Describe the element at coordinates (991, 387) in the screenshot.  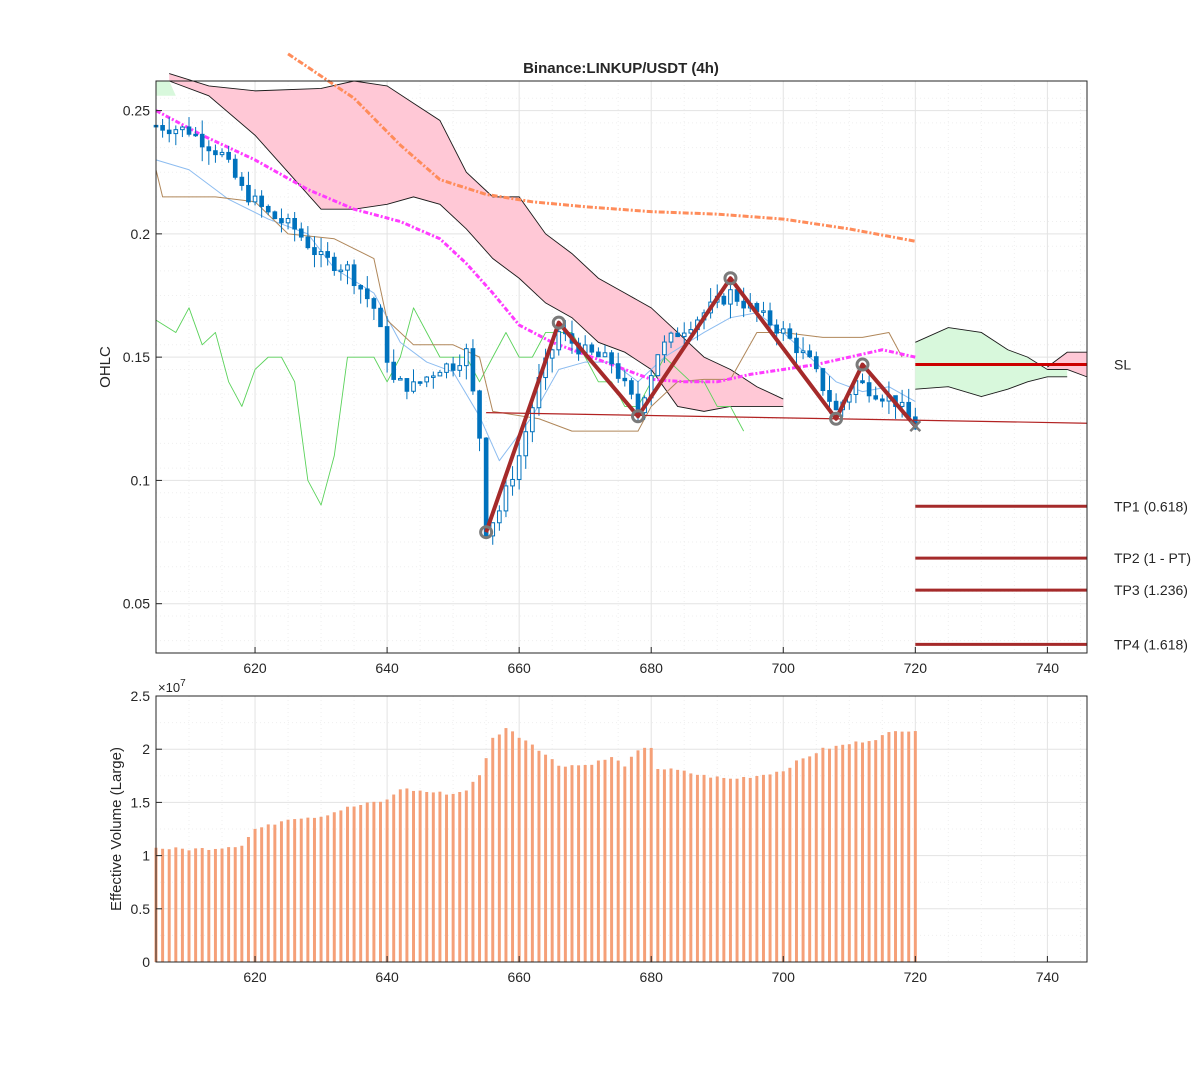
I see `bullish-cloud-lower-edge` at that location.